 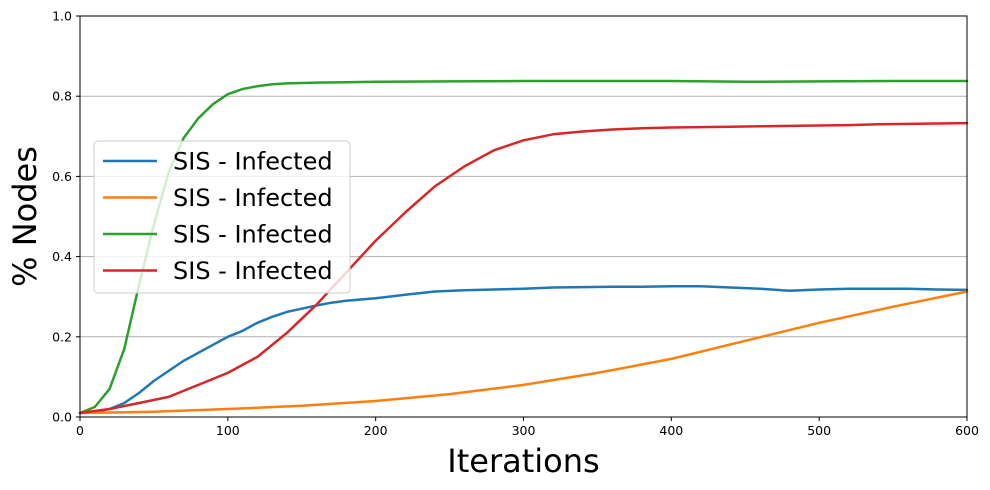 What do you see at coordinates (253, 271) in the screenshot?
I see `legend-label-3: SIS - Infected` at bounding box center [253, 271].